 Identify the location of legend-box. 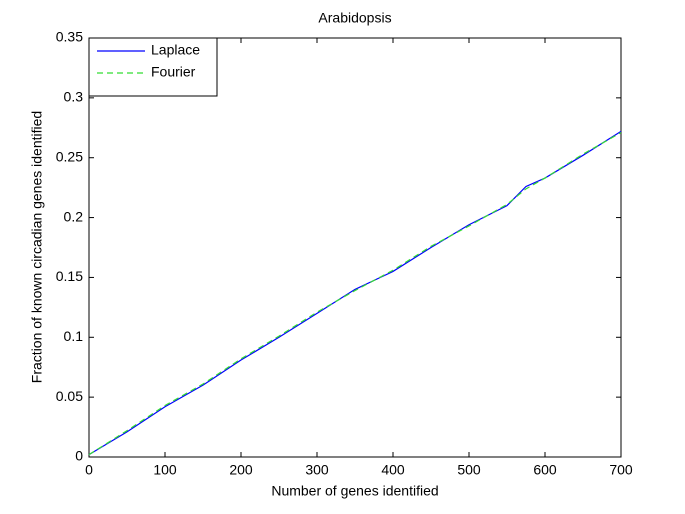
(153, 67).